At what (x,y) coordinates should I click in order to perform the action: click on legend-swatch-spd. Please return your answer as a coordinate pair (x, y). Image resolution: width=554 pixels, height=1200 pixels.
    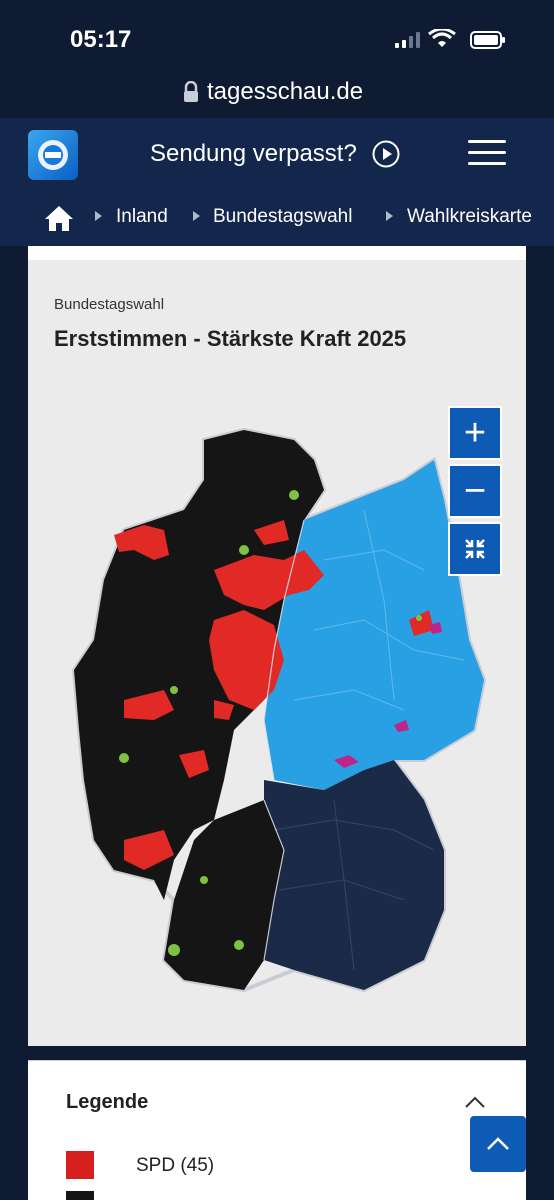
    Looking at the image, I should click on (80, 1165).